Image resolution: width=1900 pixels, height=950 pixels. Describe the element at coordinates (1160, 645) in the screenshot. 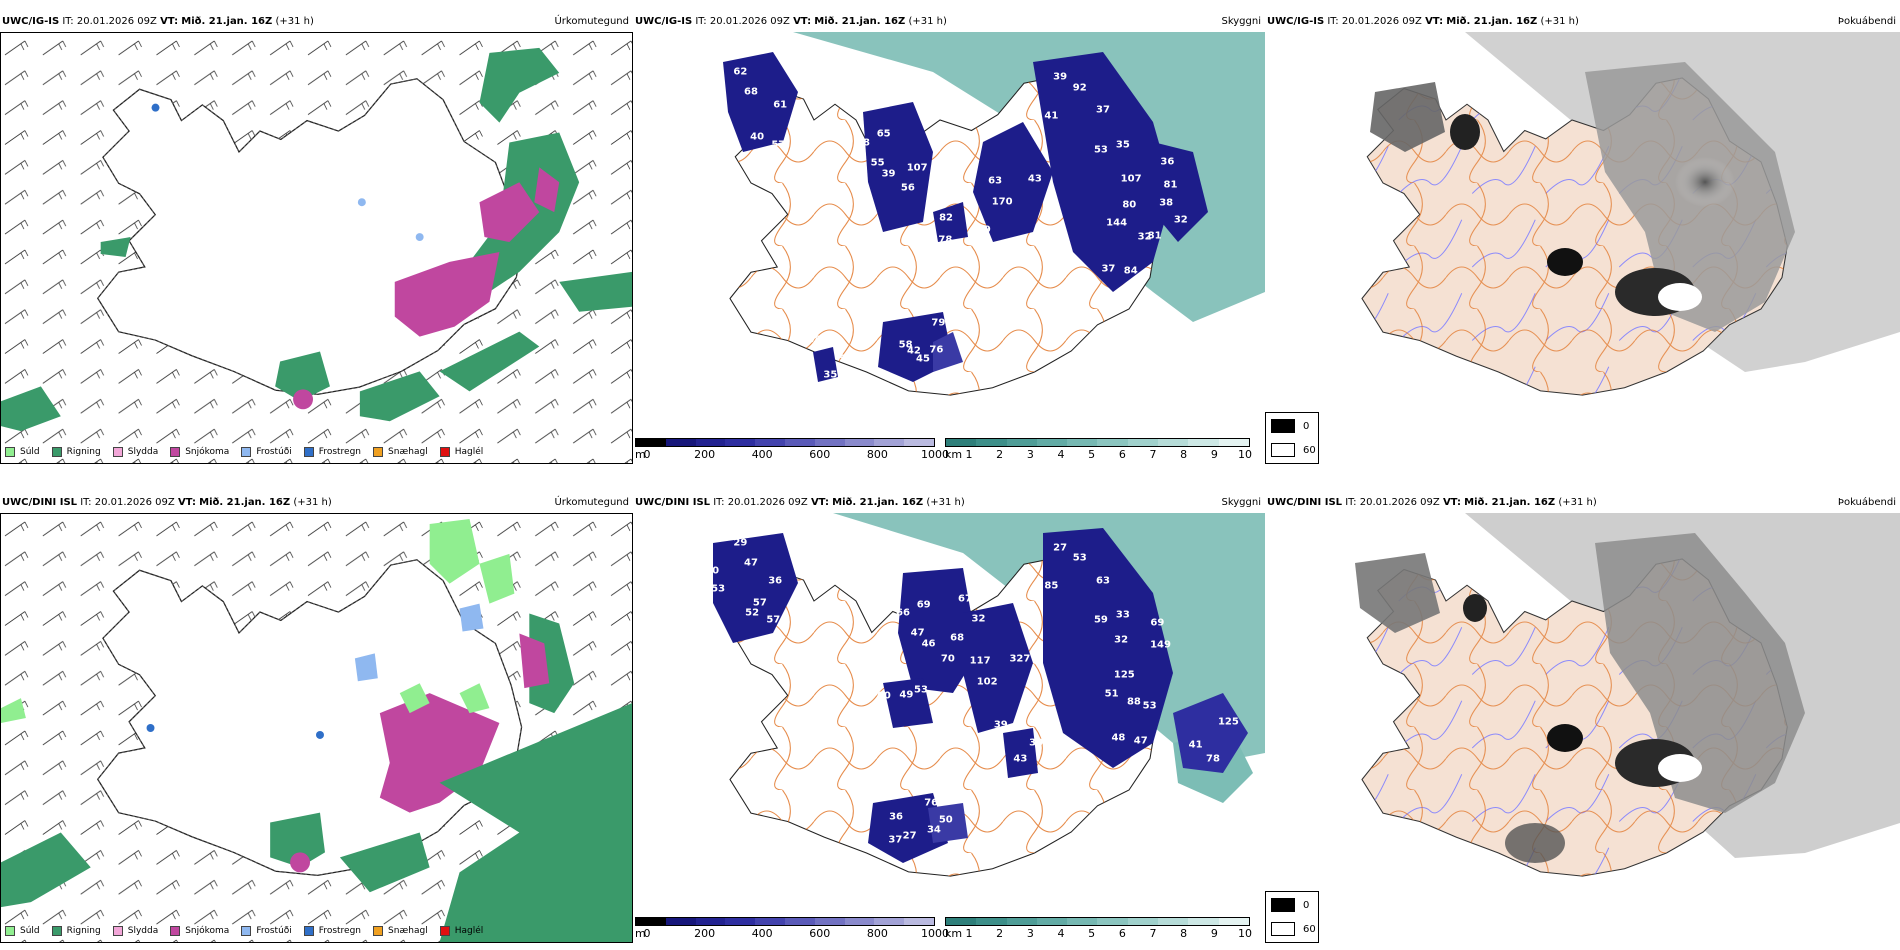

I see `visibility-value: 149` at that location.